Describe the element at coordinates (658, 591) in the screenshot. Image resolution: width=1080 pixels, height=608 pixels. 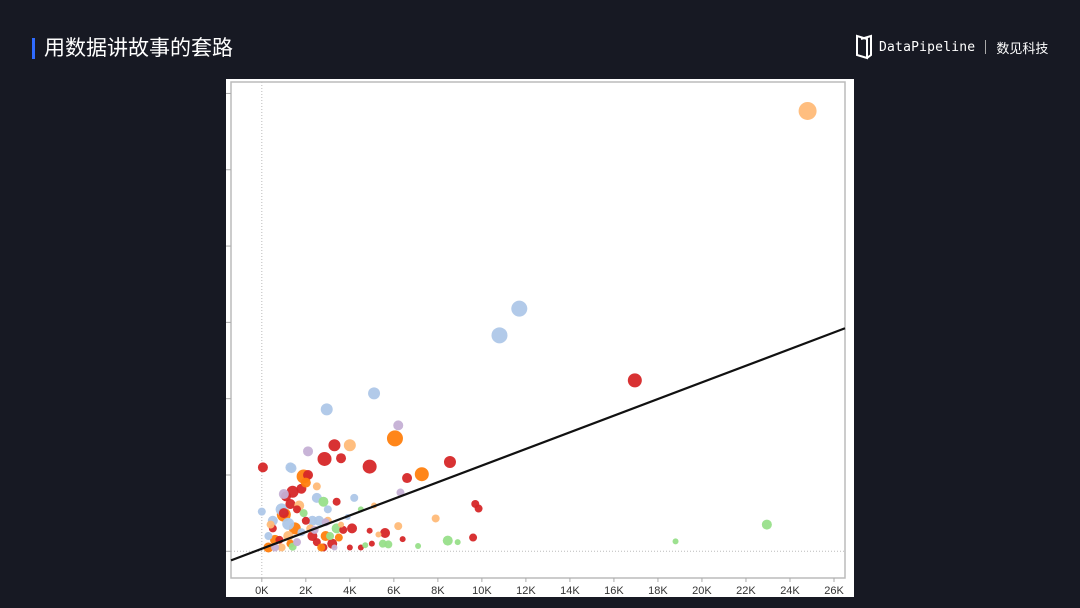
I see `x-tick-label: 18K` at that location.